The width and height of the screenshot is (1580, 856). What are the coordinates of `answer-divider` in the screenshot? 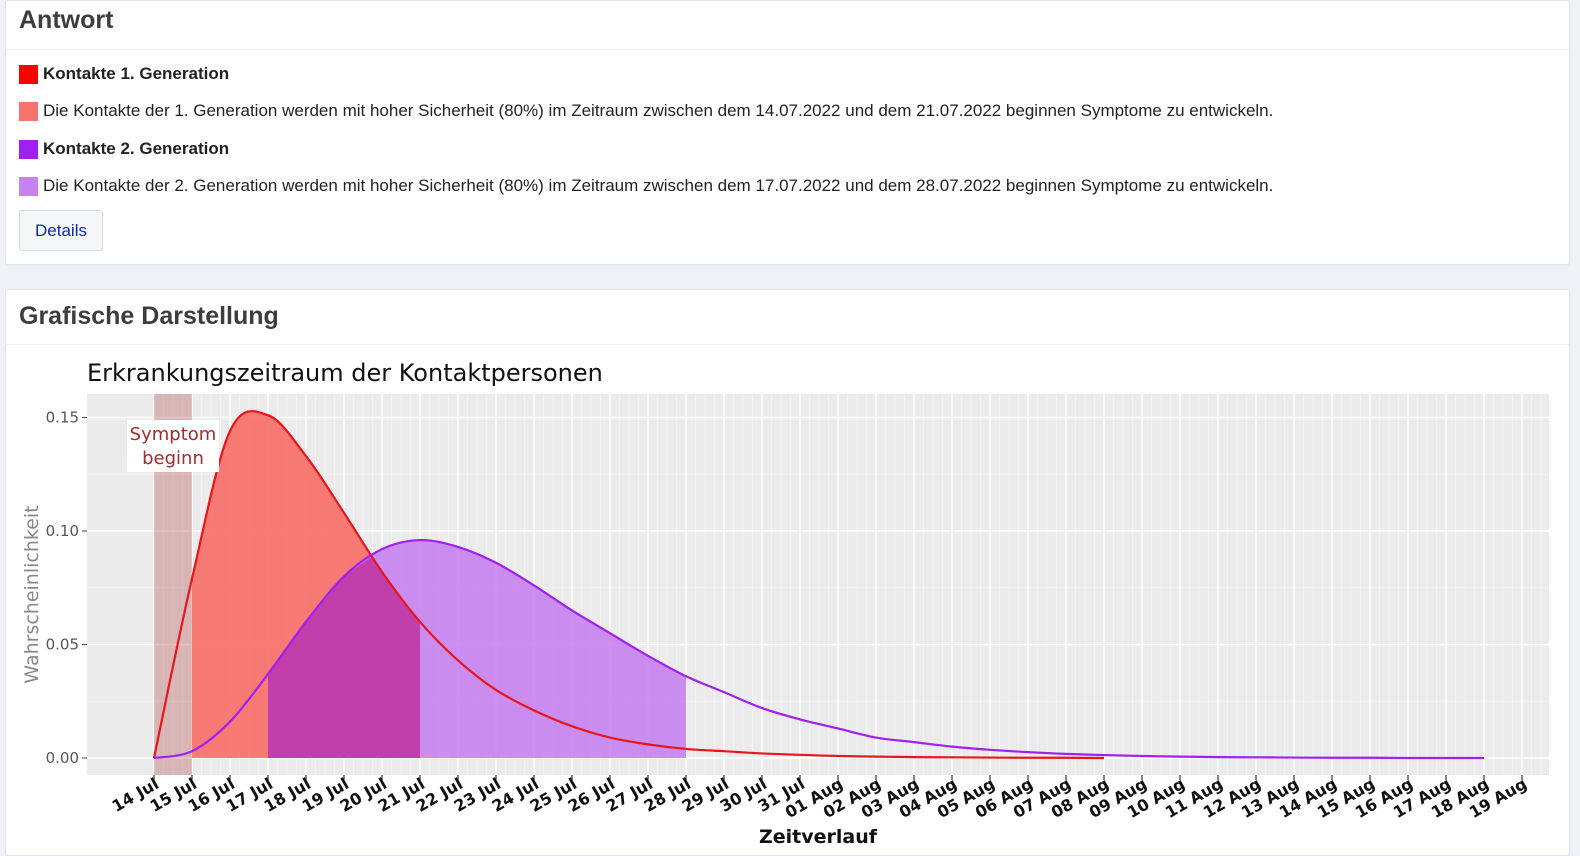 It's located at (787, 49).